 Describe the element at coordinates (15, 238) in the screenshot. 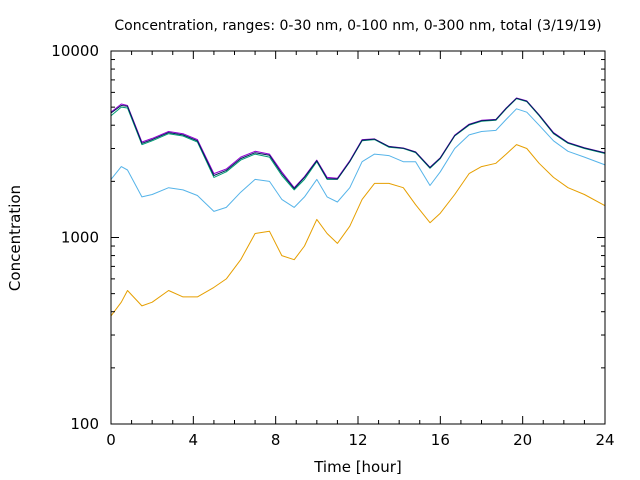

I see `y-axis-label: Concentration` at that location.